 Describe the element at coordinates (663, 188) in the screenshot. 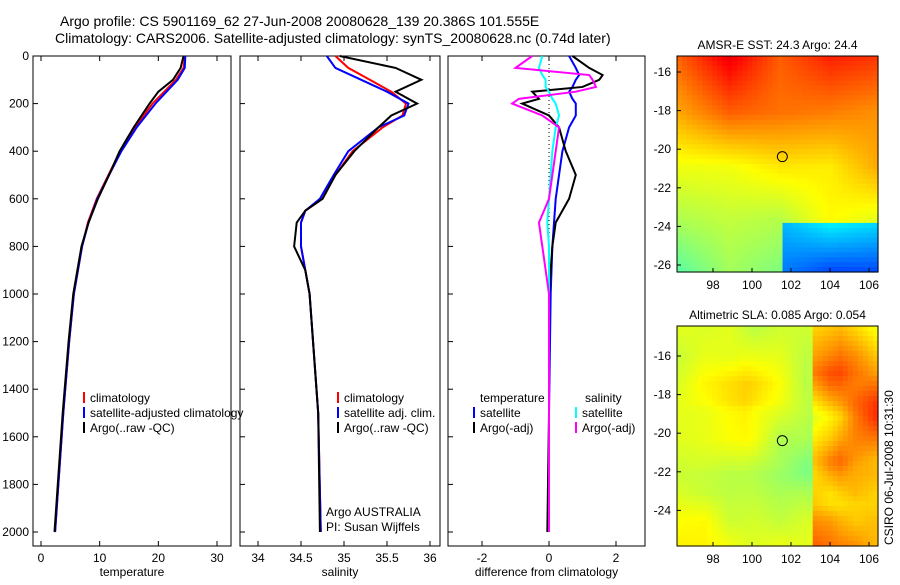

I see `y-tick-label: -22` at that location.